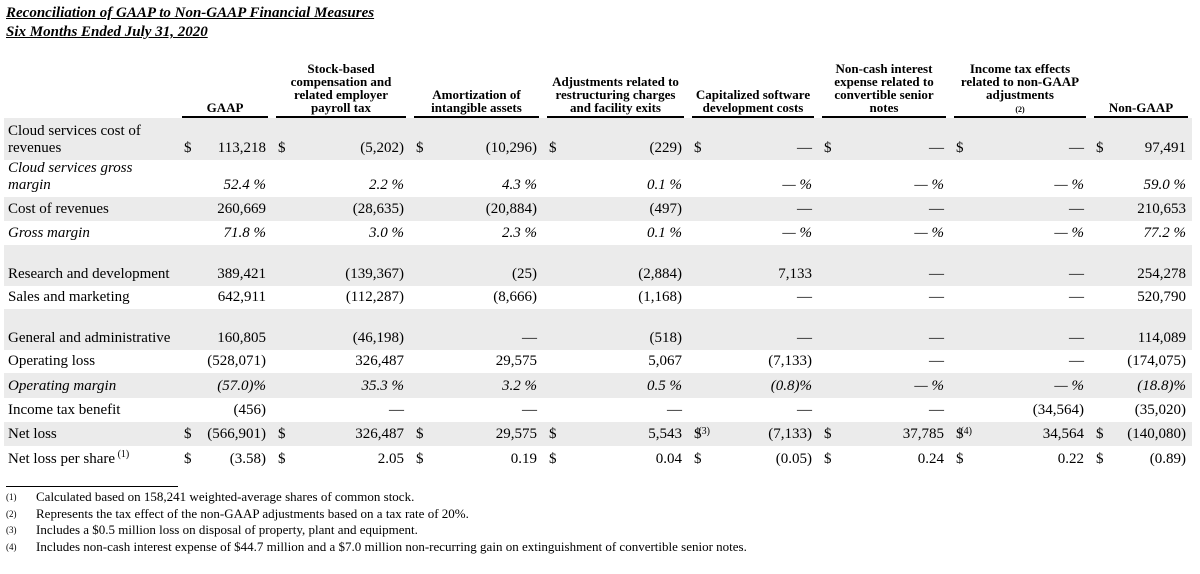  Describe the element at coordinates (476, 361) in the screenshot. I see `table-cell: 29,575` at that location.